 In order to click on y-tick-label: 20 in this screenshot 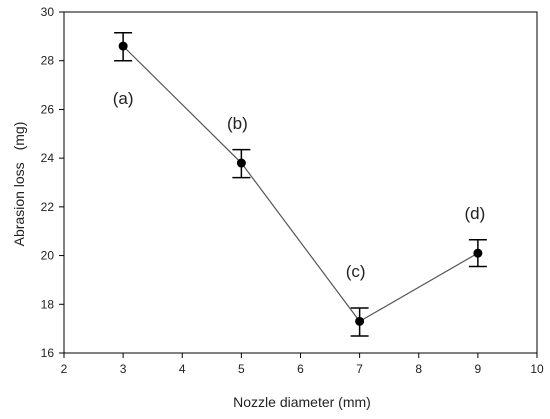, I will do `click(48, 256)`.